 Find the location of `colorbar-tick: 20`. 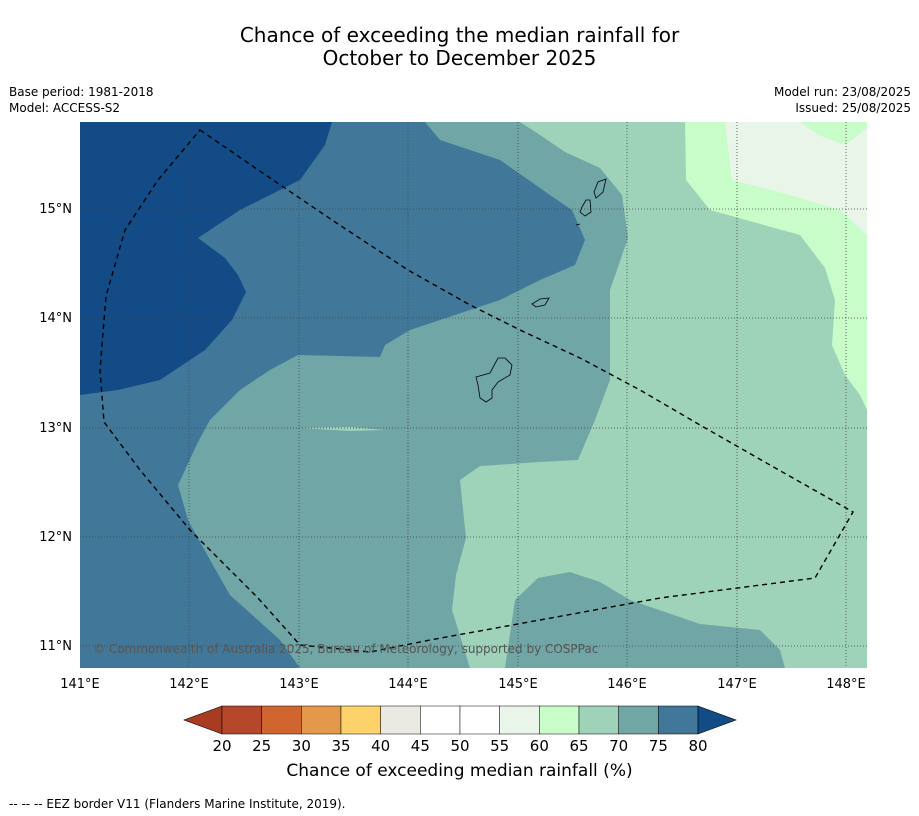

colorbar-tick: 20 is located at coordinates (221, 746).